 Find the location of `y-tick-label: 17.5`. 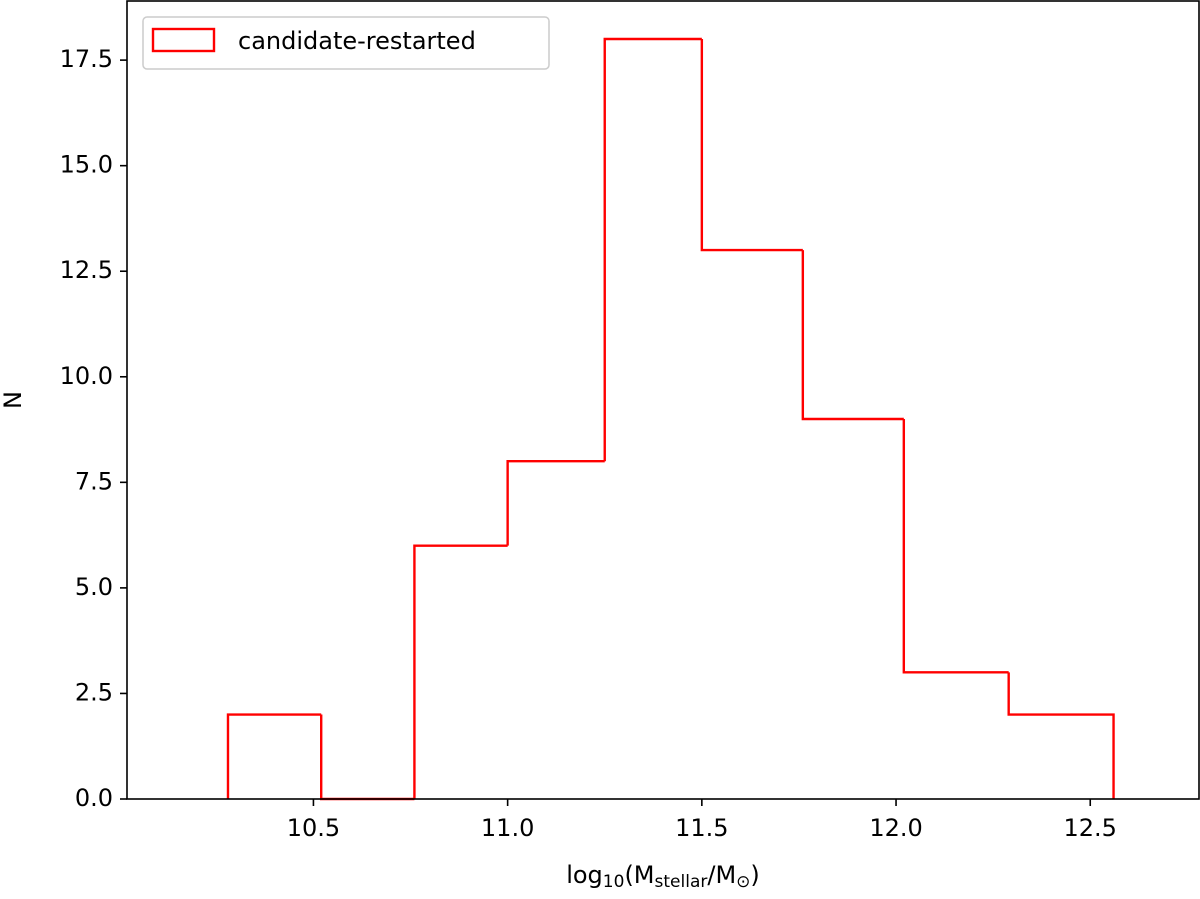

y-tick-label: 17.5 is located at coordinates (86, 59).